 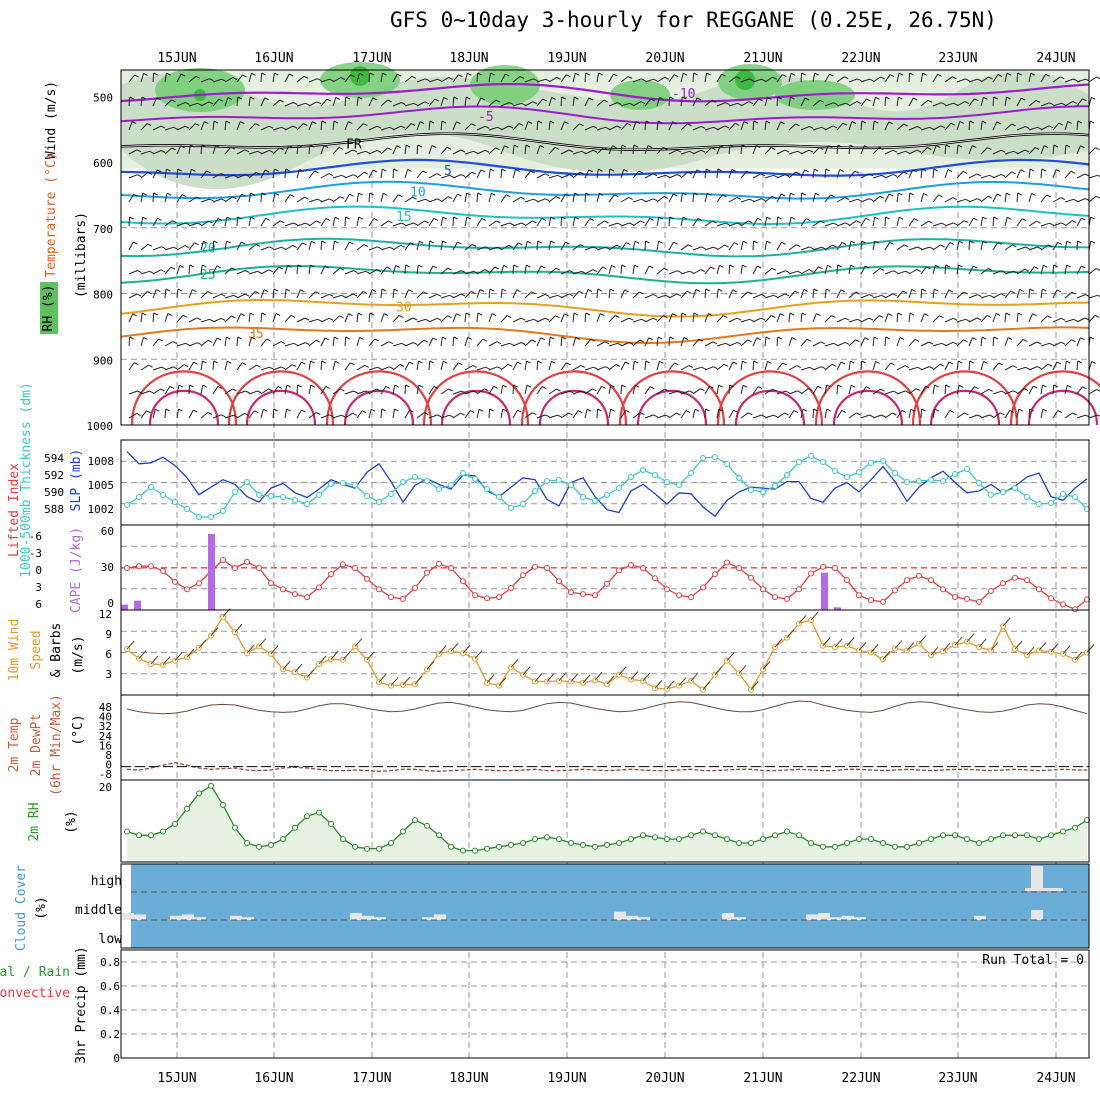 I want to click on label-thickness: 1000-500mb Thickness (dm), so click(x=26, y=480).